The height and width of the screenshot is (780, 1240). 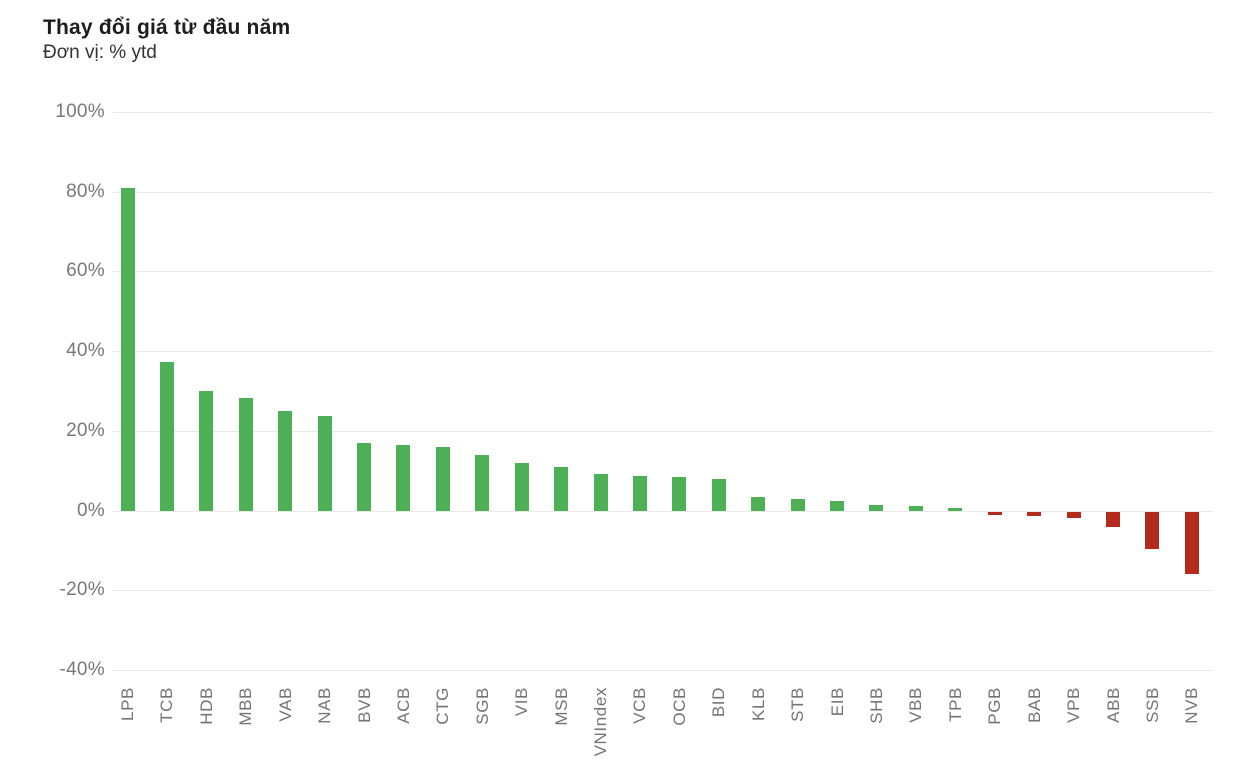 What do you see at coordinates (1152, 530) in the screenshot?
I see `bar-ssb` at bounding box center [1152, 530].